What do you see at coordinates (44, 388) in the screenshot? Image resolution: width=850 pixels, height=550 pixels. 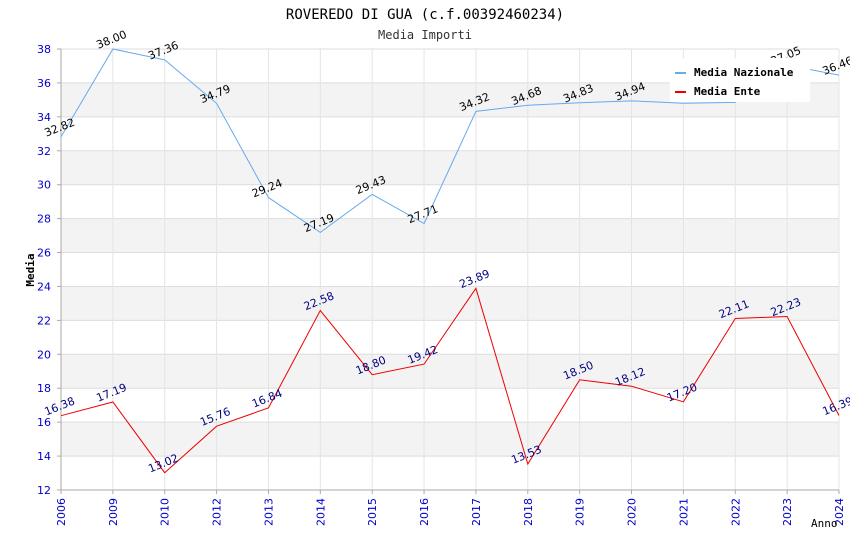 I see `y-tick-label: 18` at bounding box center [44, 388].